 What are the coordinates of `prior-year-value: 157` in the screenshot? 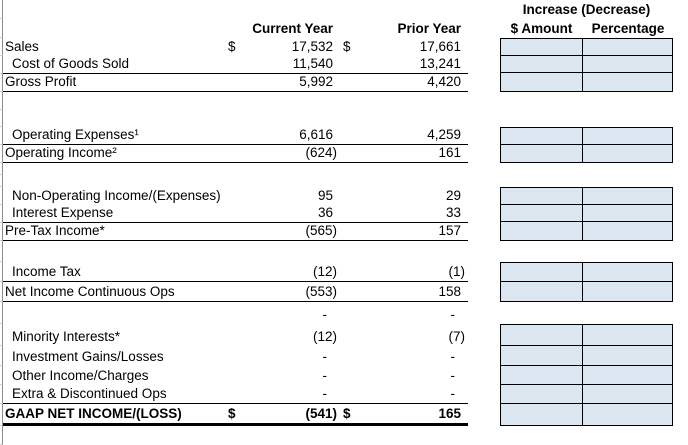 It's located at (449, 230).